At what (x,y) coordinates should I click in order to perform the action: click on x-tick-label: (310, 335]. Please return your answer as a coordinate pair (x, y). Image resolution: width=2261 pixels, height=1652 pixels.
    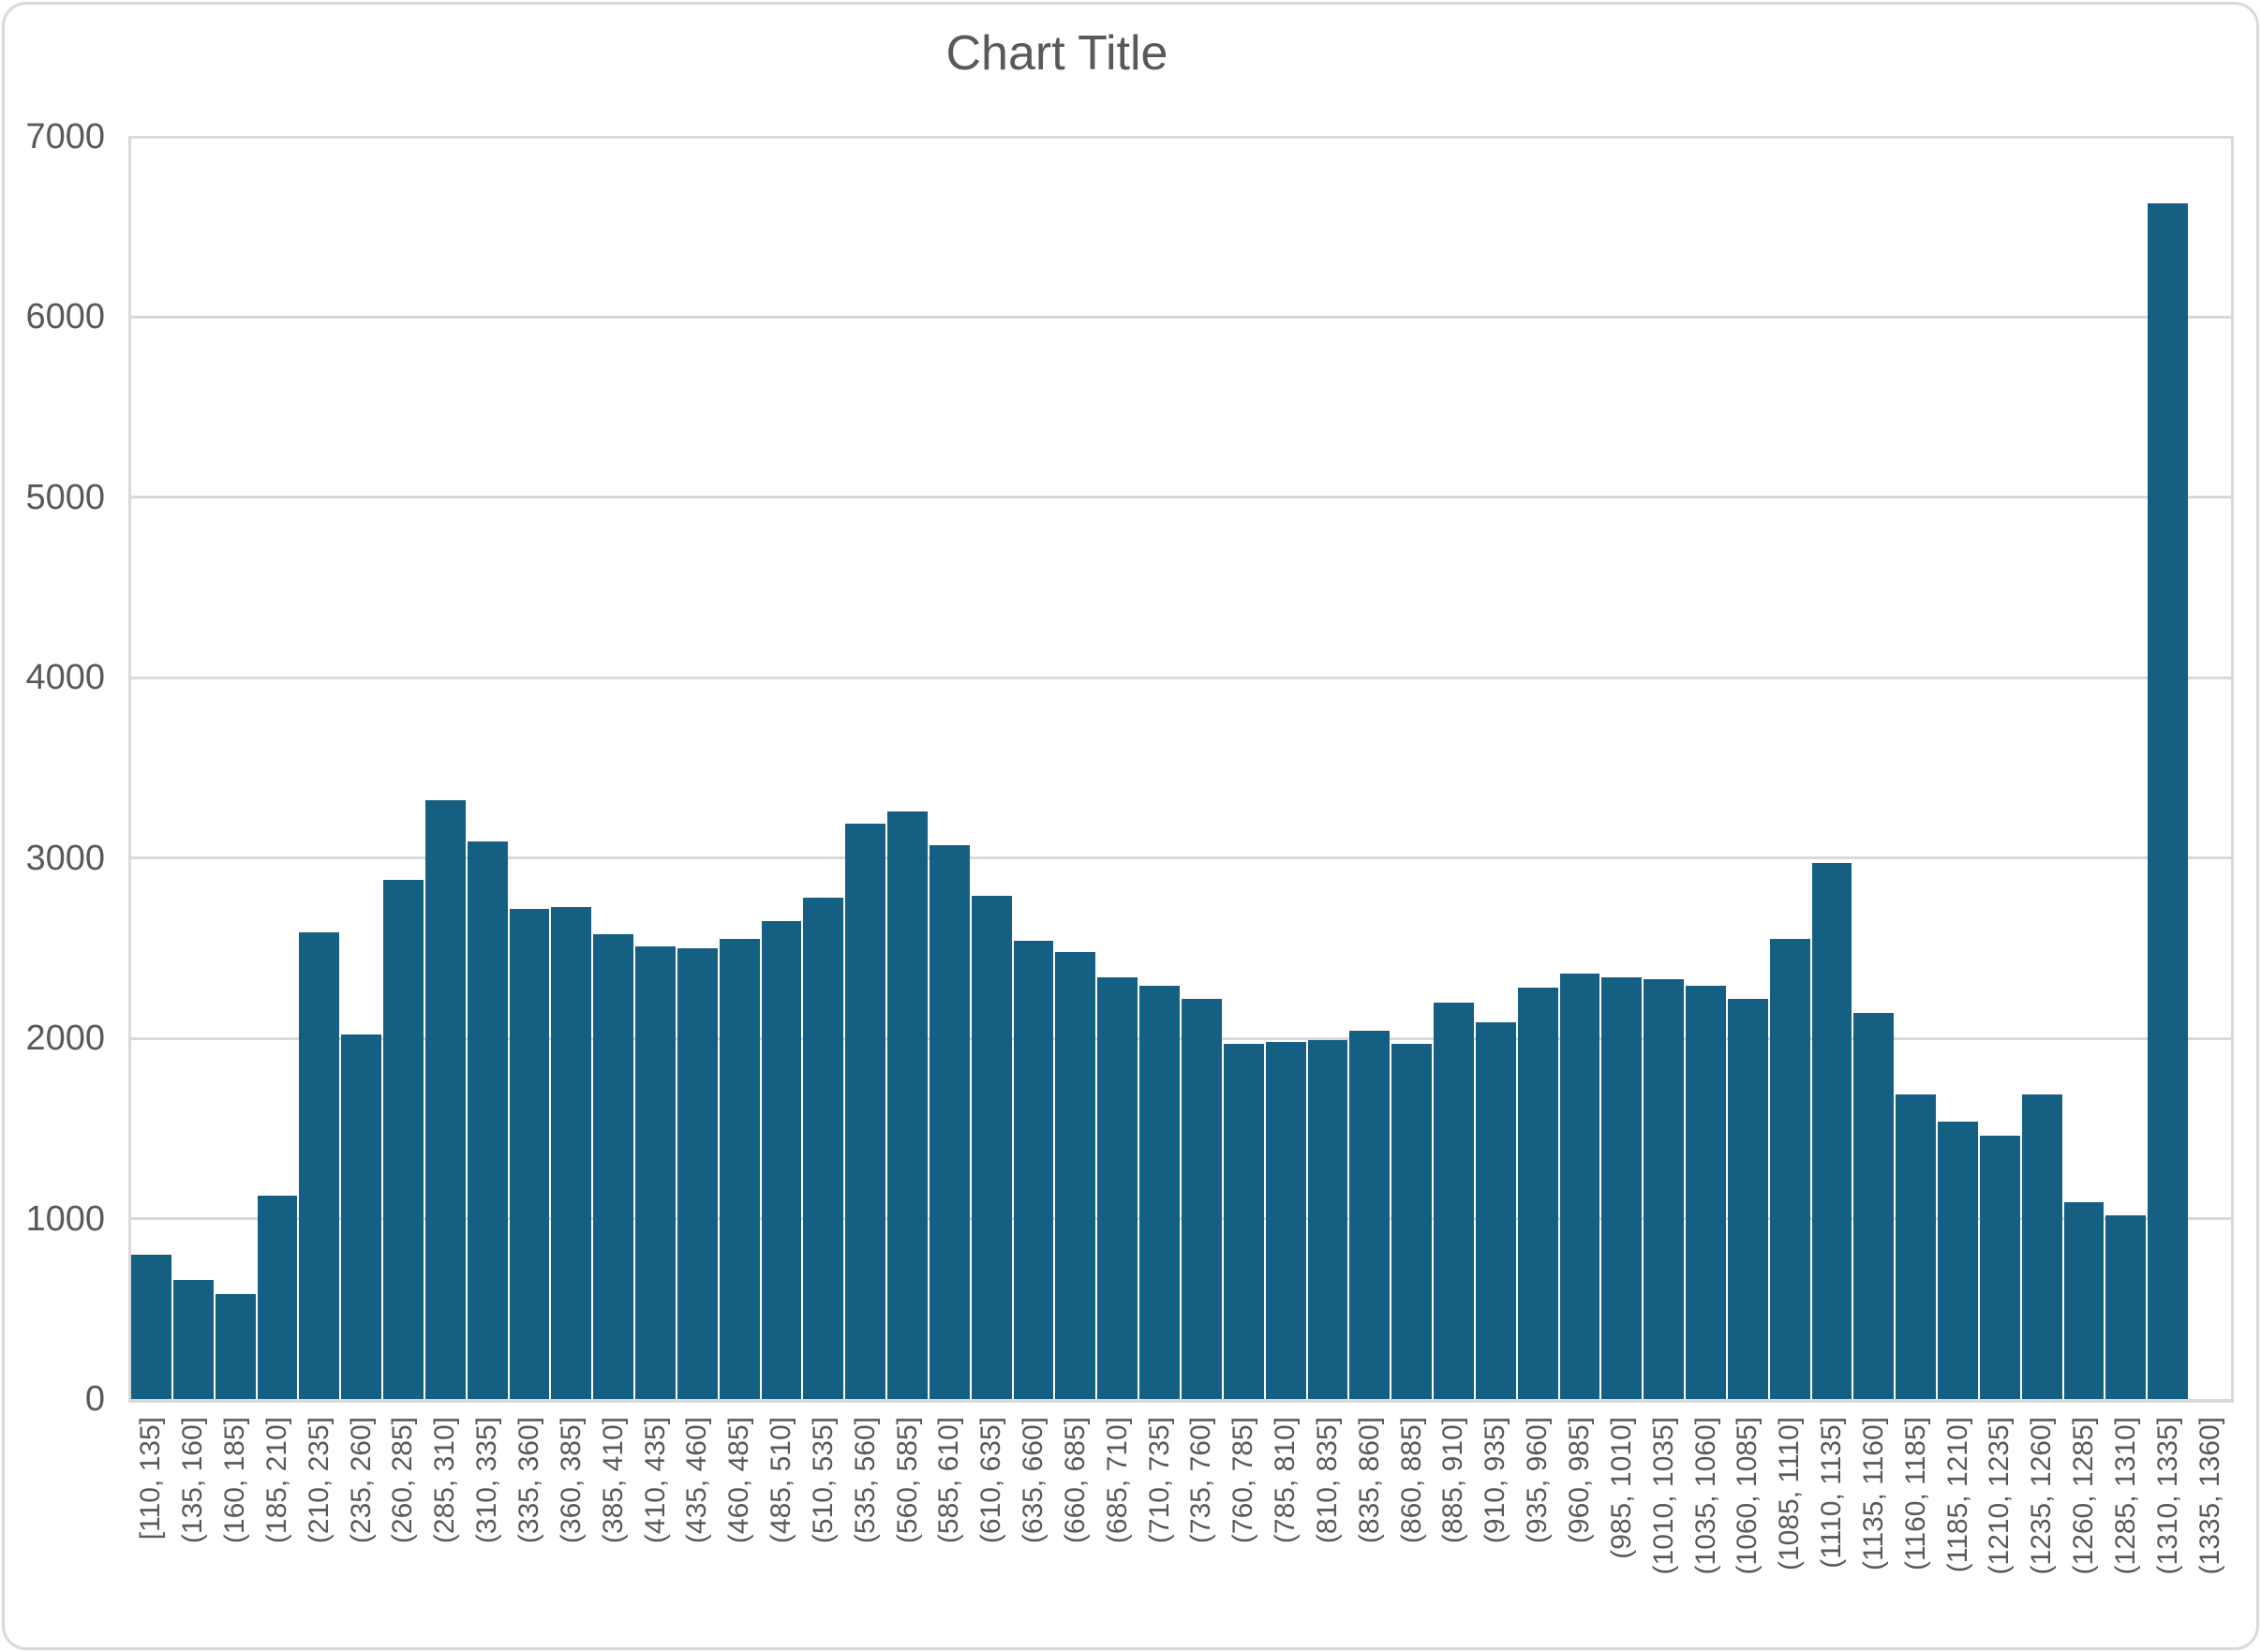
    Looking at the image, I should click on (487, 1480).